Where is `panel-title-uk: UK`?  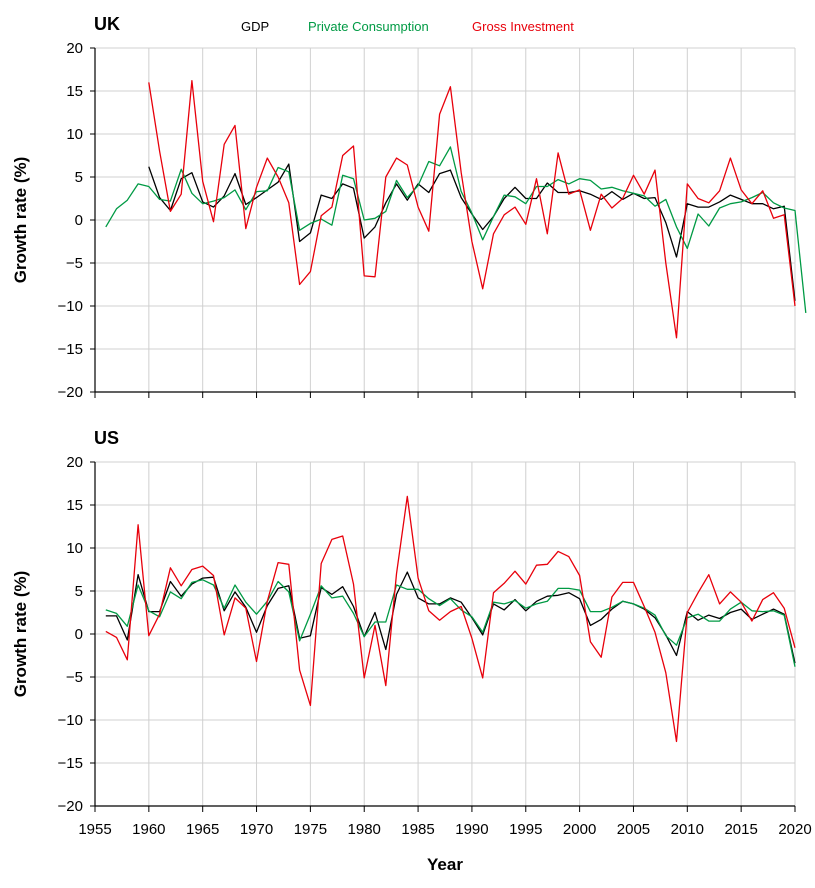 panel-title-uk: UK is located at coordinates (107, 24).